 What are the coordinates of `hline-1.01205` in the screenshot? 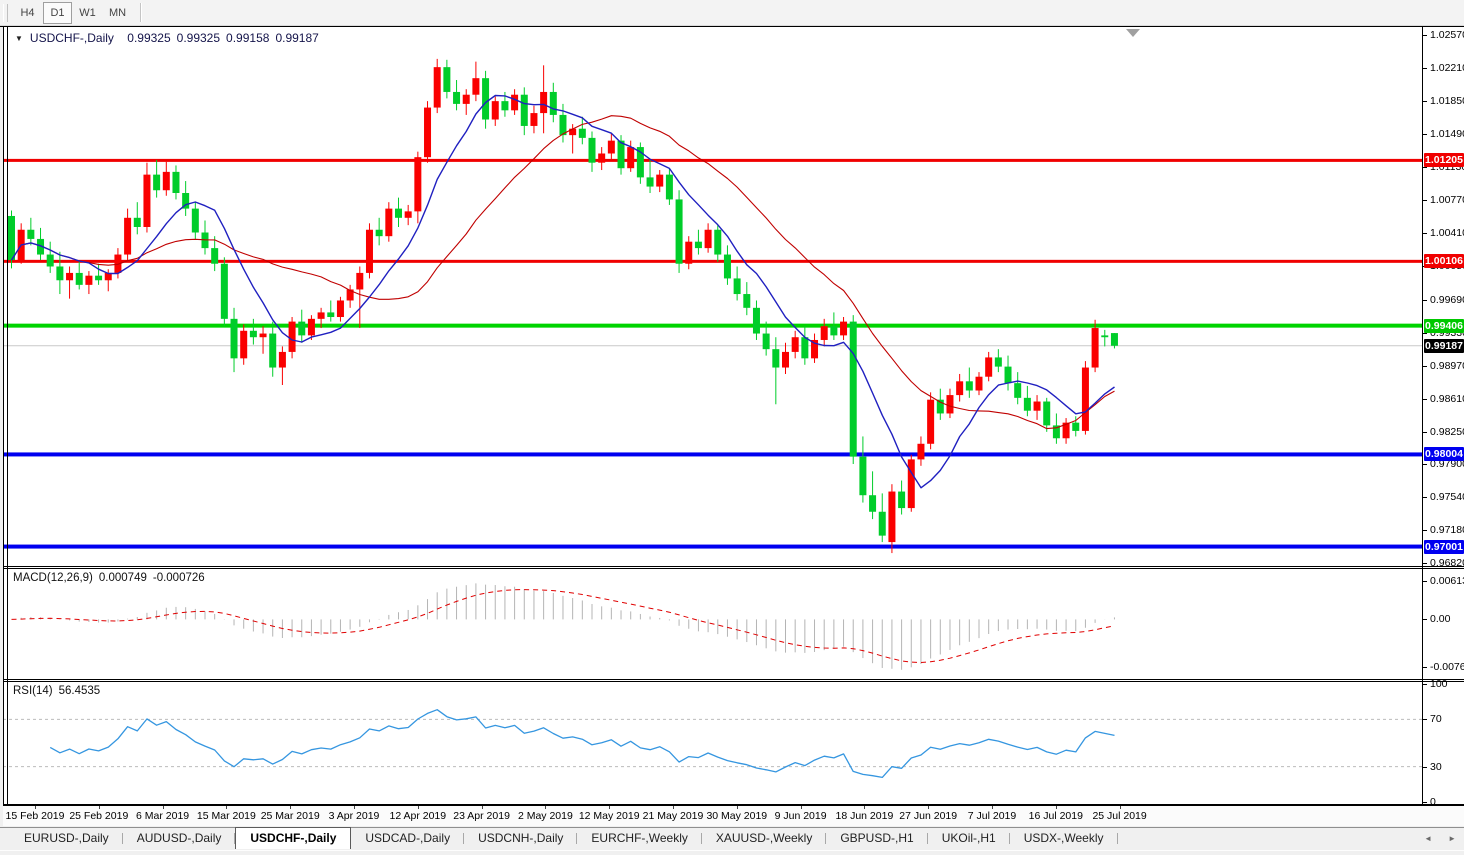 It's located at (712, 160).